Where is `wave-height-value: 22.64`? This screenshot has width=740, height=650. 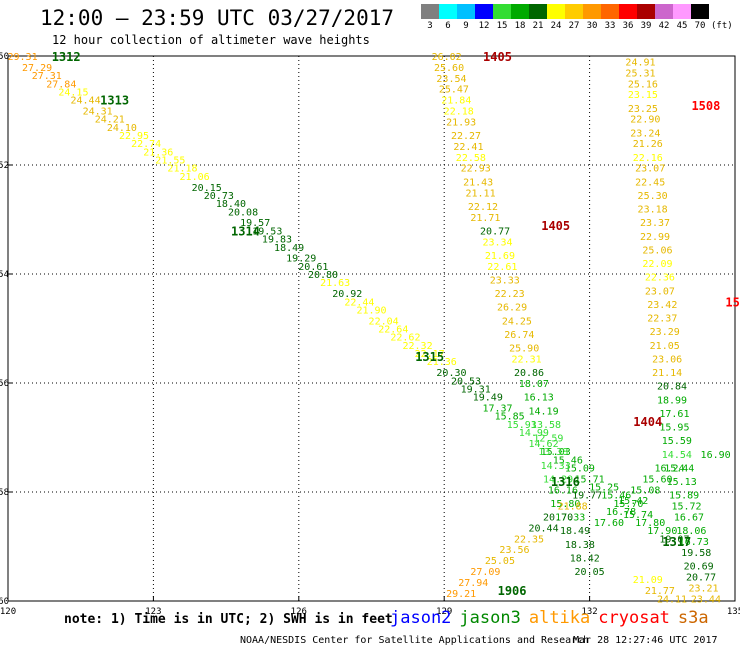
wave-height-value: 22.64 is located at coordinates (393, 330).